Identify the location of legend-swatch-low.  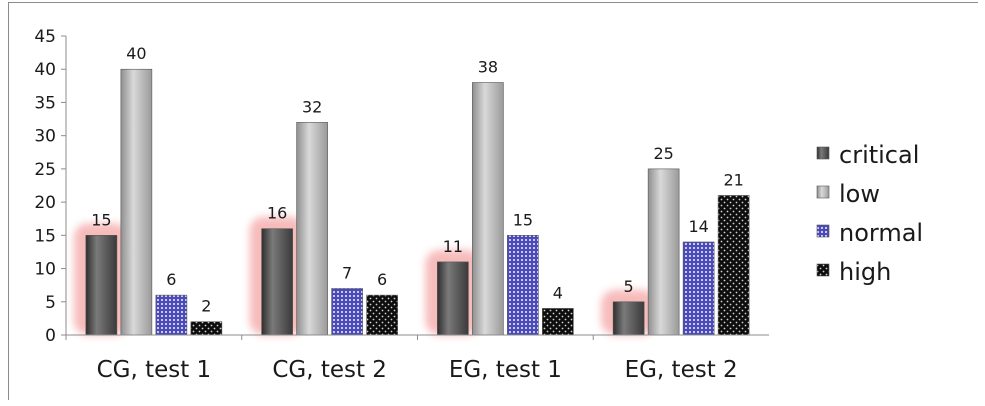
(823, 192).